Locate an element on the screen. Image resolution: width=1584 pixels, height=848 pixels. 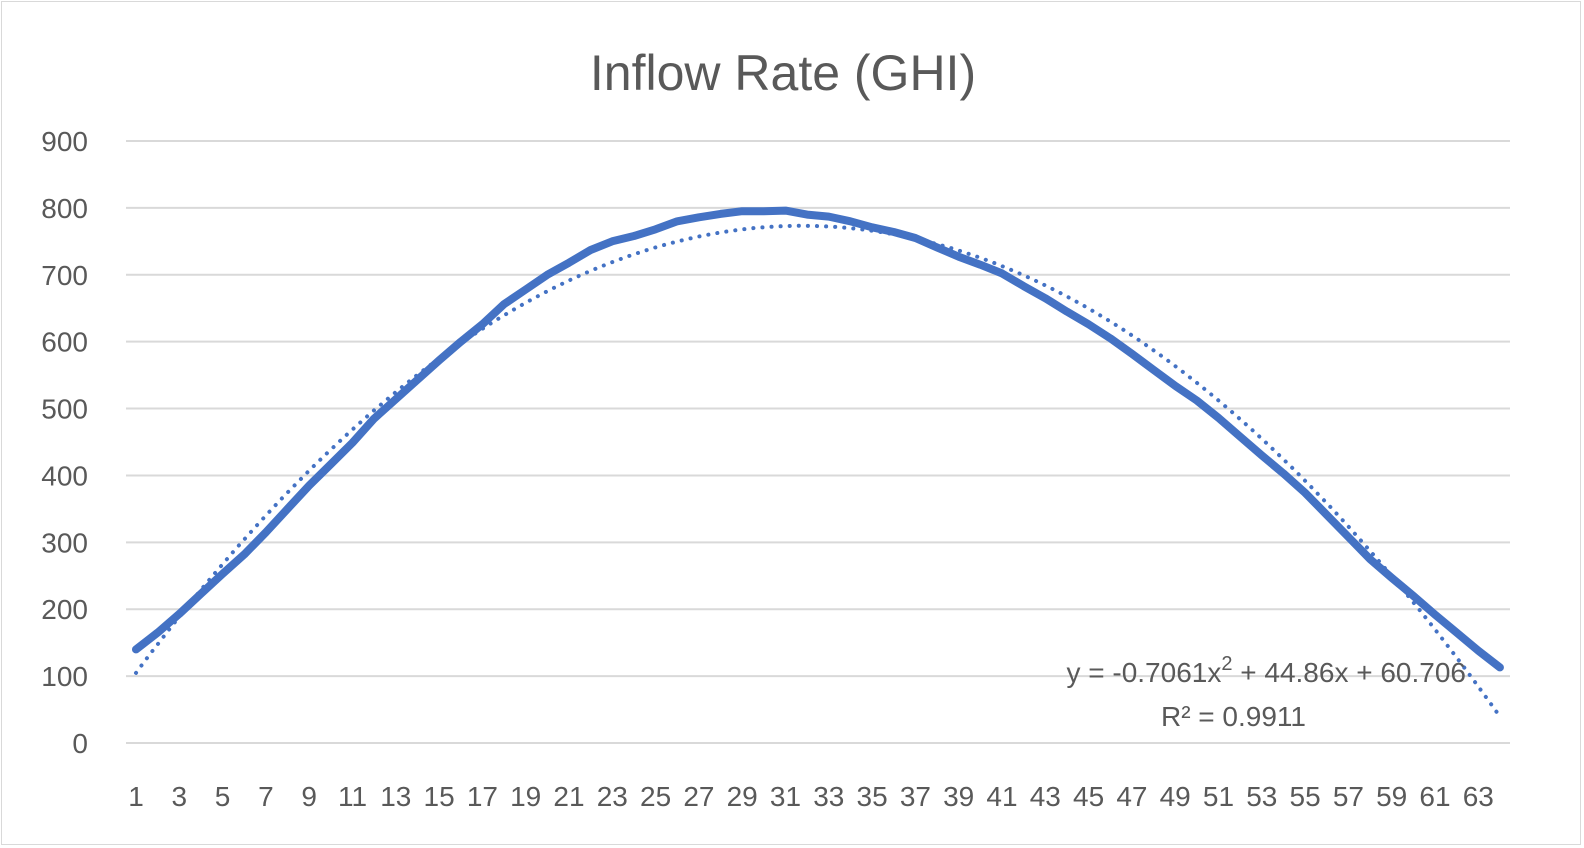
x-tick-label: 3 is located at coordinates (180, 796).